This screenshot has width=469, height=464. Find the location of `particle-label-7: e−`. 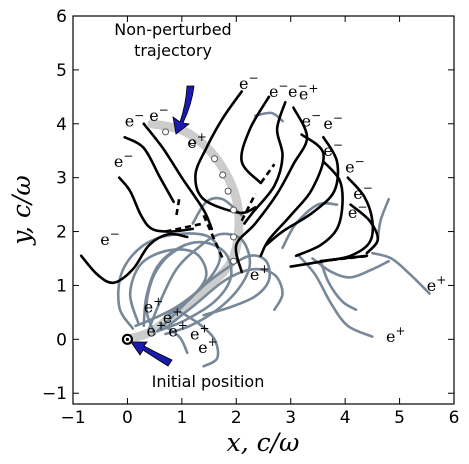

particle-label-7: e− is located at coordinates (298, 90).